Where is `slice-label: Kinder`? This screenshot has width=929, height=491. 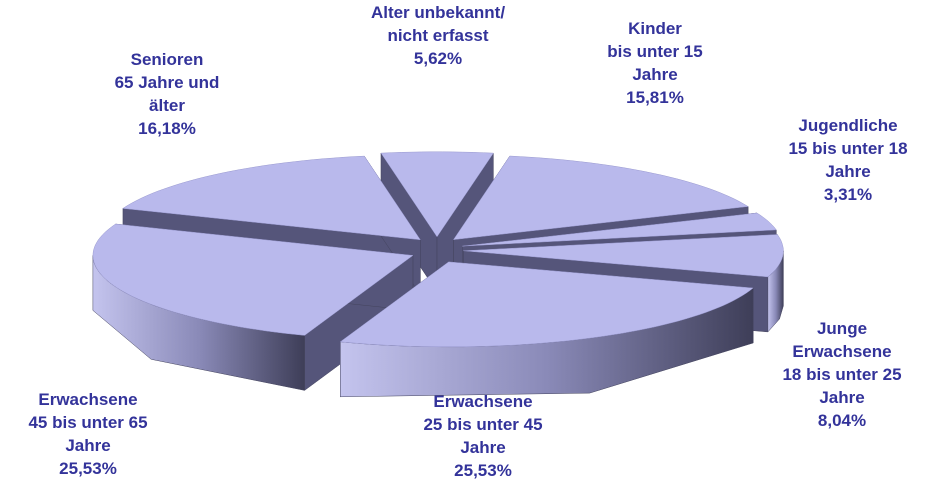 slice-label: Kinder is located at coordinates (655, 28).